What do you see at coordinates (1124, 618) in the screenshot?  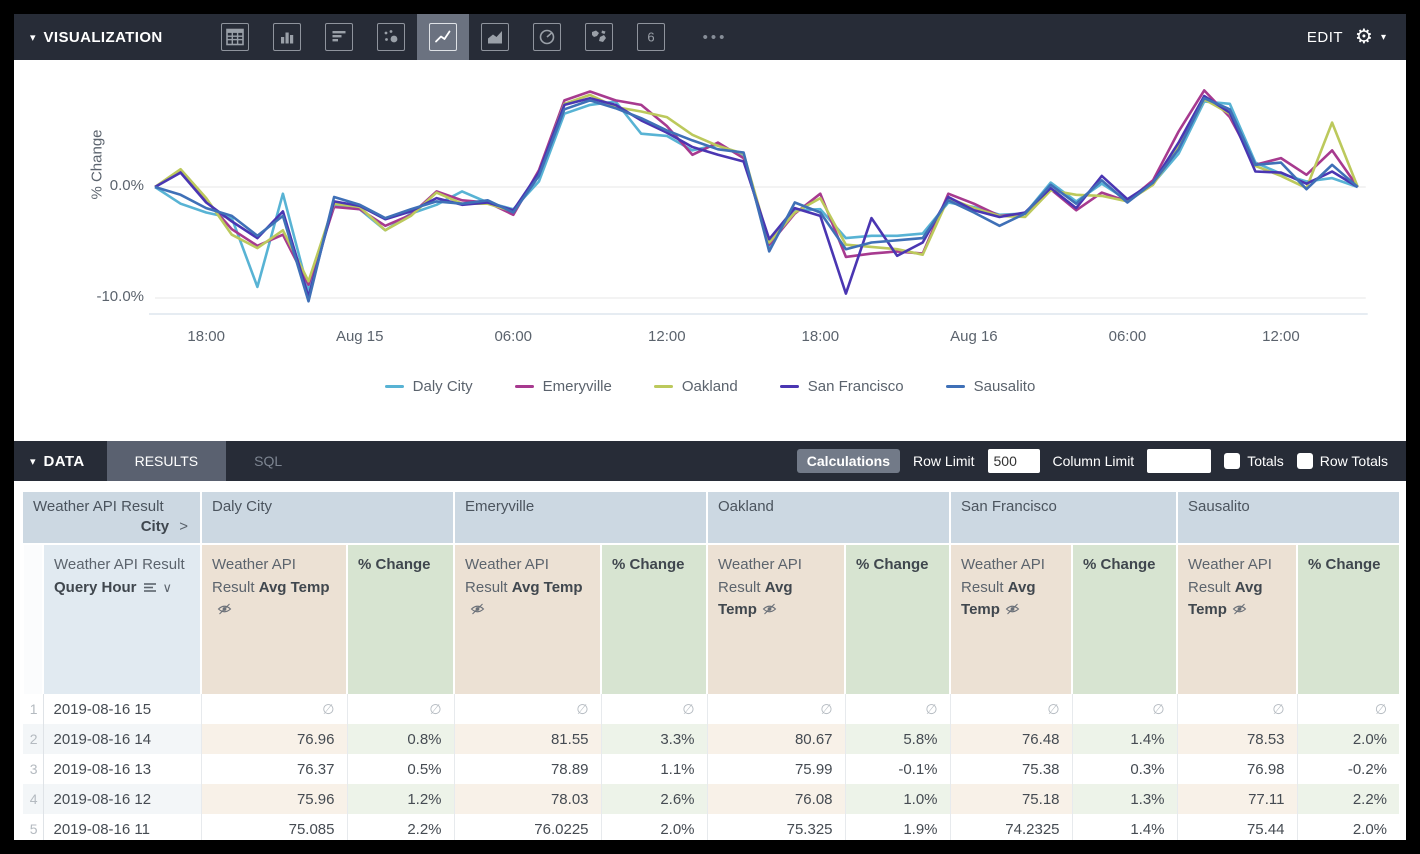 I see `pct-change-column-header-san-francisco: % Change` at bounding box center [1124, 618].